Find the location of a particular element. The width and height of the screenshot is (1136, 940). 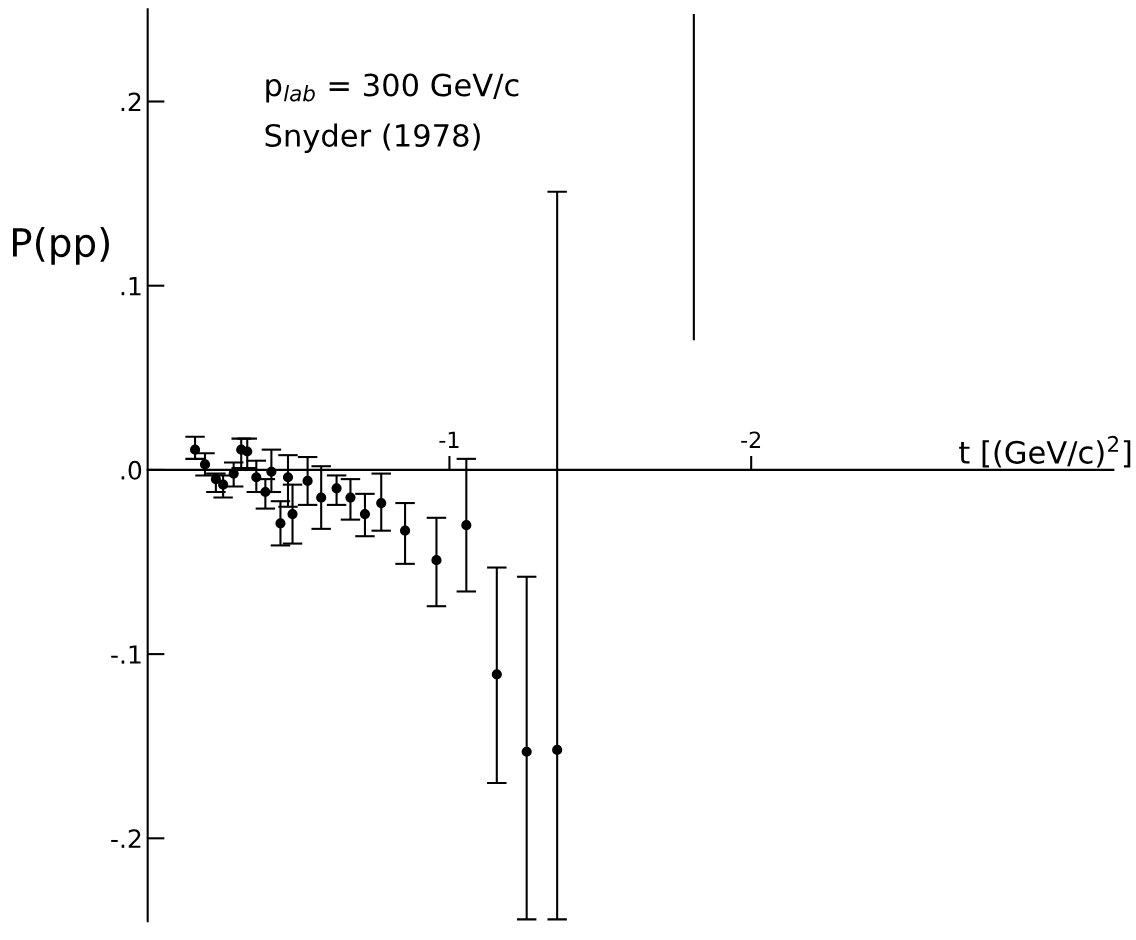

y-tick-label: -.2 is located at coordinates (126, 838).